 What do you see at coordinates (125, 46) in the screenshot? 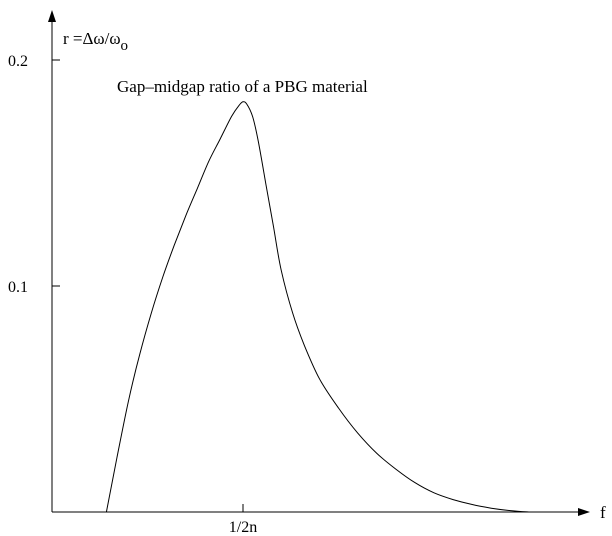
I see `y-axis-label-subscript: o` at bounding box center [125, 46].